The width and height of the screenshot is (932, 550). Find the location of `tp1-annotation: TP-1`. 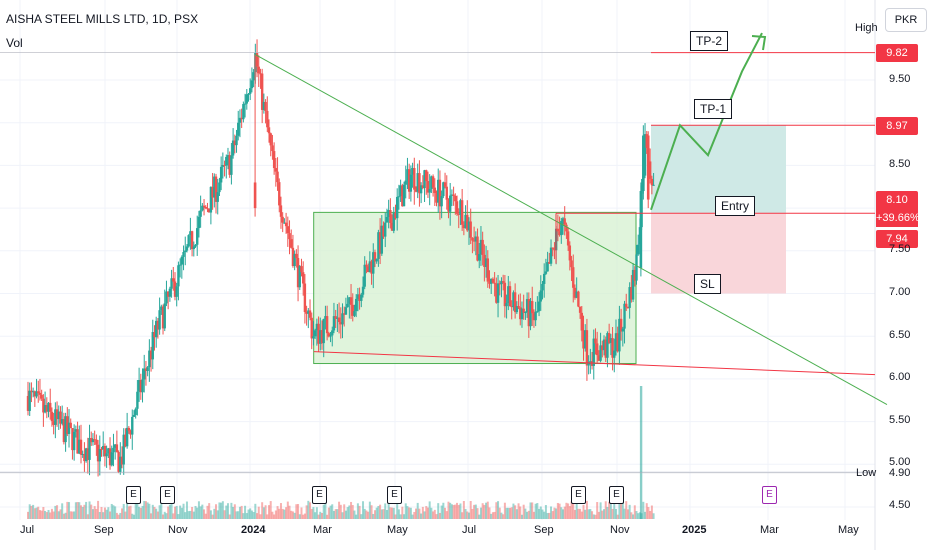

tp1-annotation: TP-1 is located at coordinates (713, 109).